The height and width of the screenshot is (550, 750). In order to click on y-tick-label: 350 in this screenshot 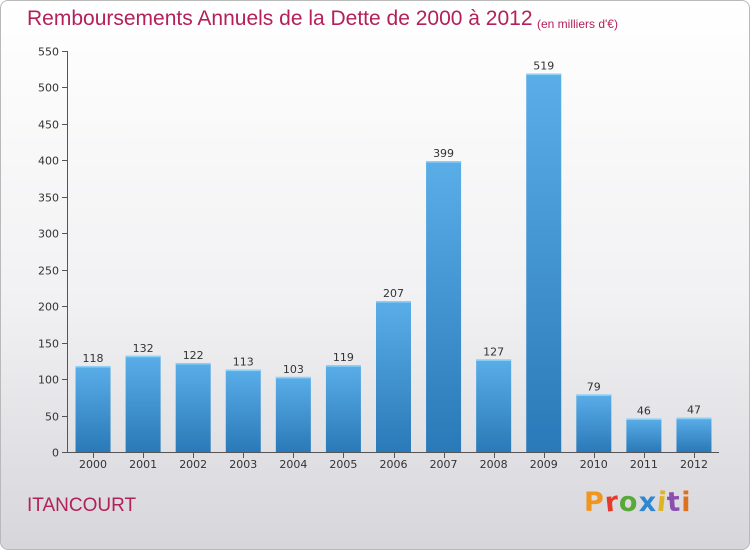, I will do `click(48, 198)`.